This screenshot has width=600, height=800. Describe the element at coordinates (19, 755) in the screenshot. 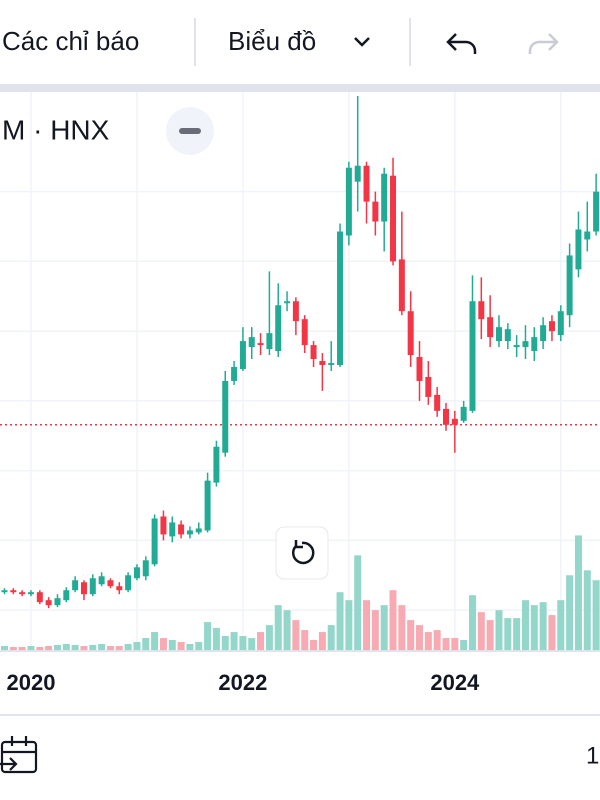

I see `date-range-icon` at that location.